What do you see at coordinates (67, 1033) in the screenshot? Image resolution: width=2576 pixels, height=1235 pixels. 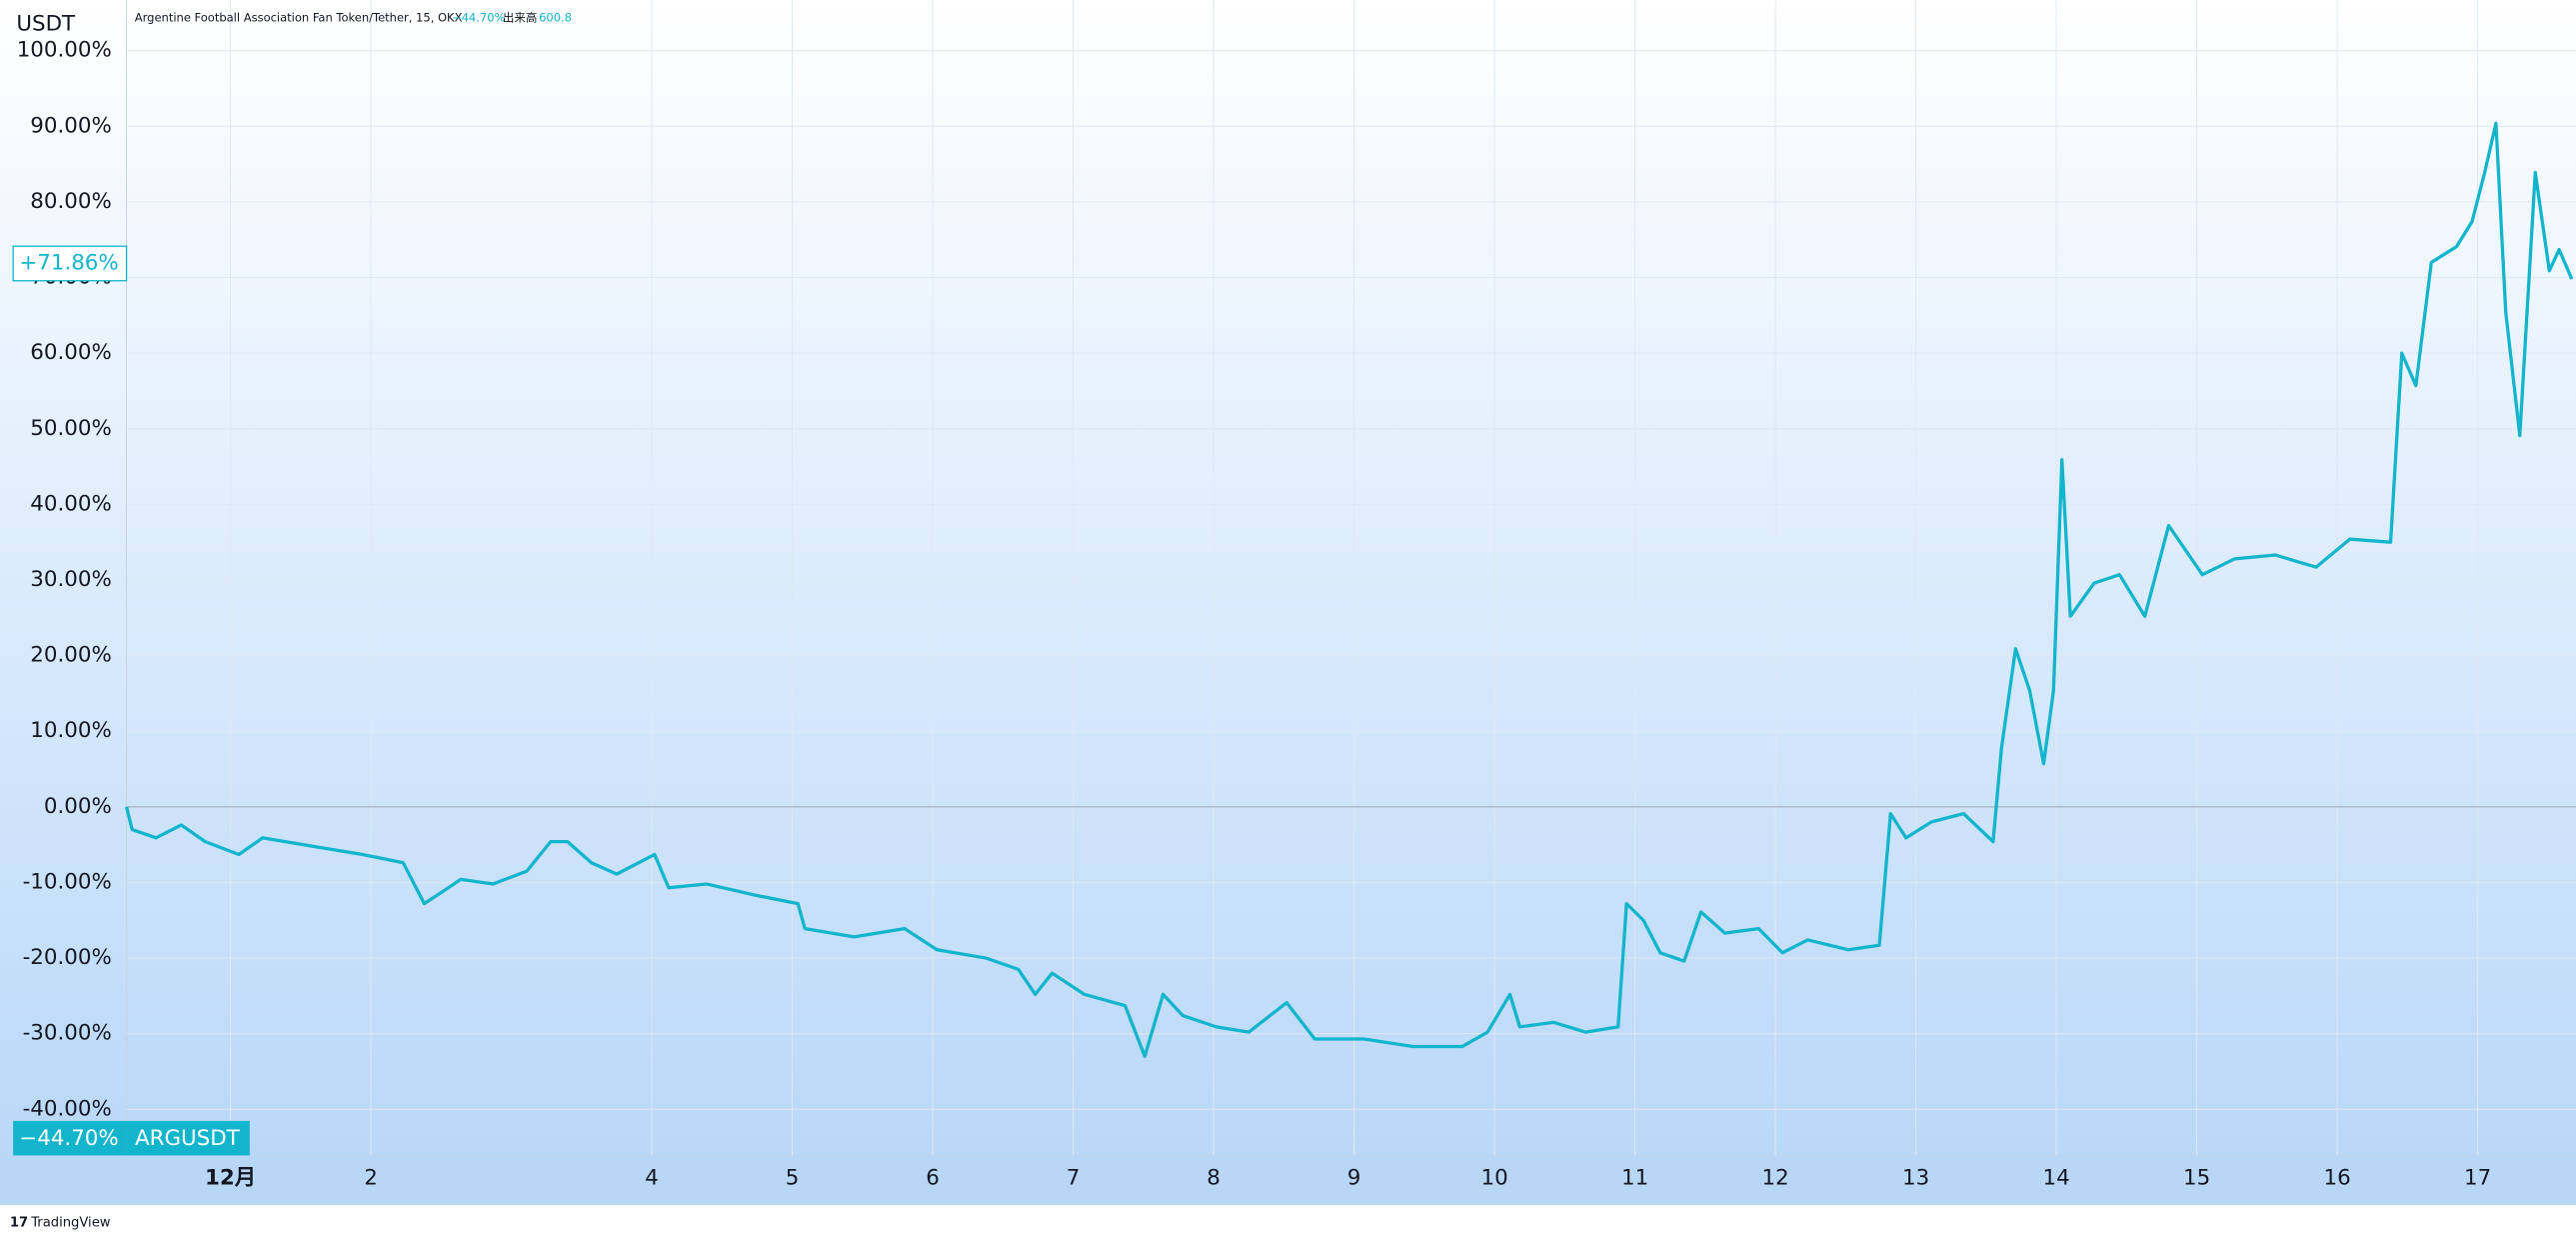 I see `y-tick-label: -30.00%` at bounding box center [67, 1033].